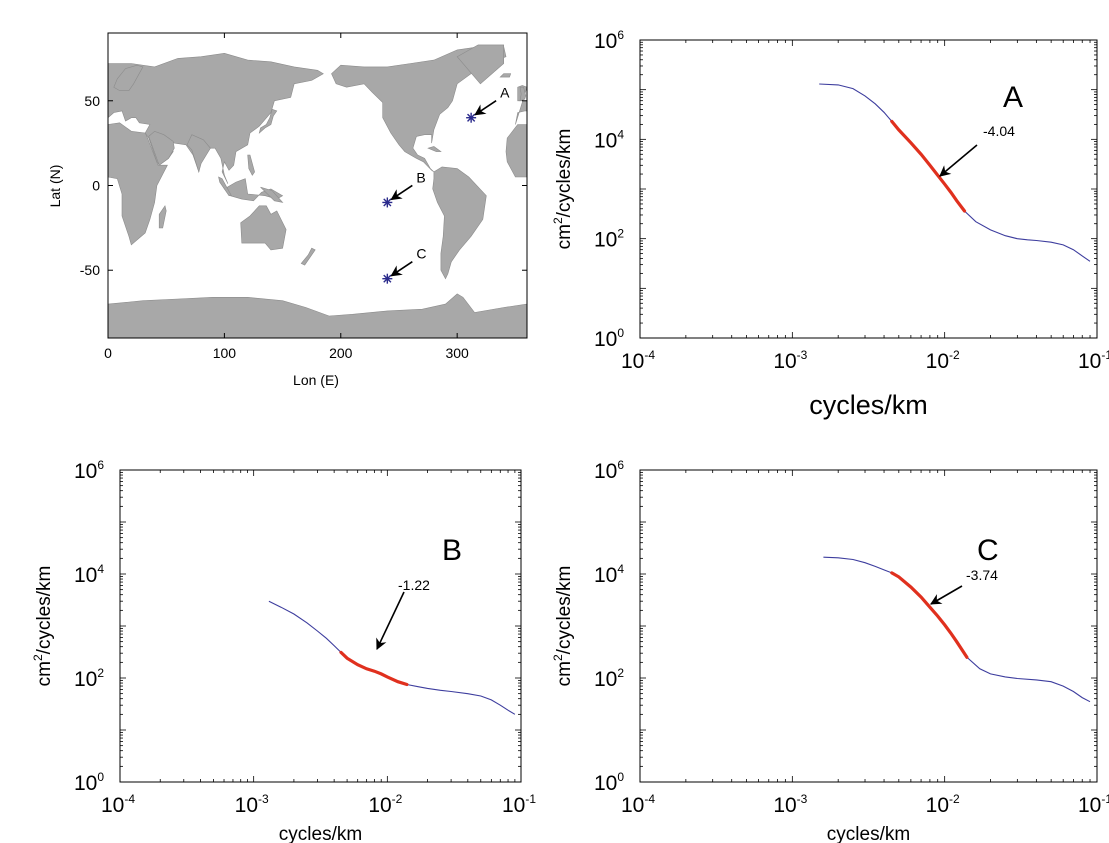 The image size is (1109, 843). What do you see at coordinates (1013, 97) in the screenshot?
I see `panel-letter: A` at bounding box center [1013, 97].